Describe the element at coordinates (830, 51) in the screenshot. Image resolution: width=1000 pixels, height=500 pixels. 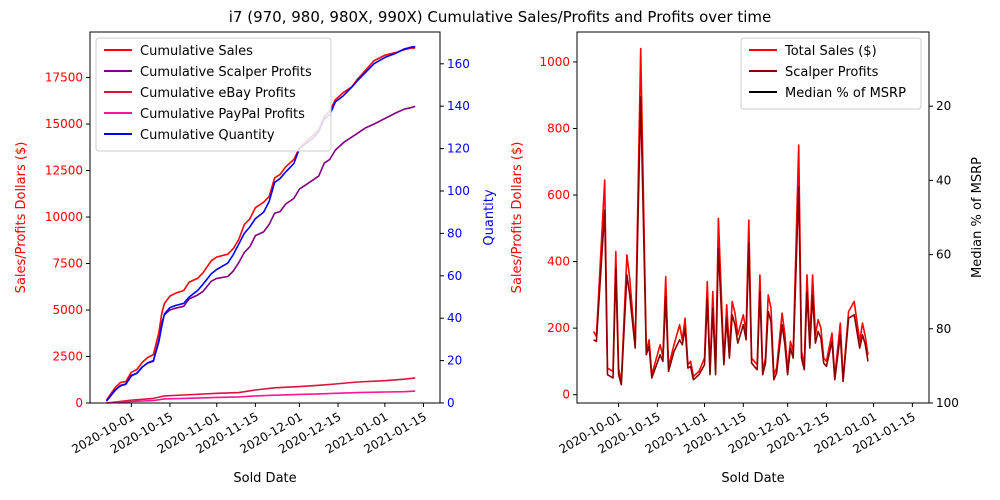
I see `legend-entry: Total Sales ($)` at that location.